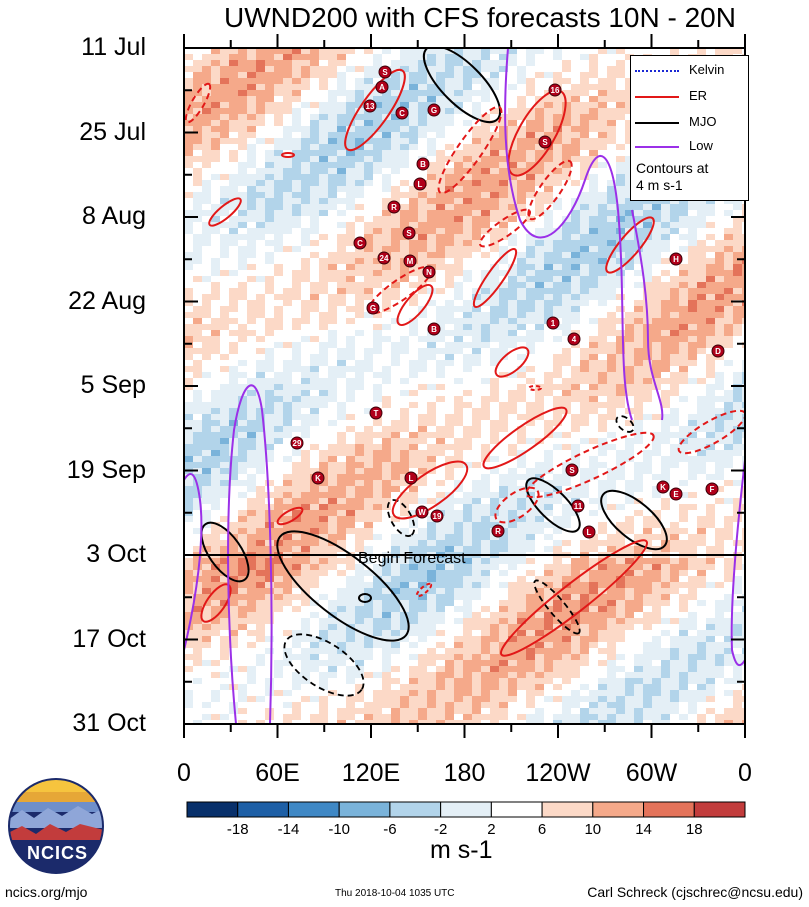 This screenshot has height=907, width=809. Describe the element at coordinates (437, 516) in the screenshot. I see `storm-marker: 19` at that location.